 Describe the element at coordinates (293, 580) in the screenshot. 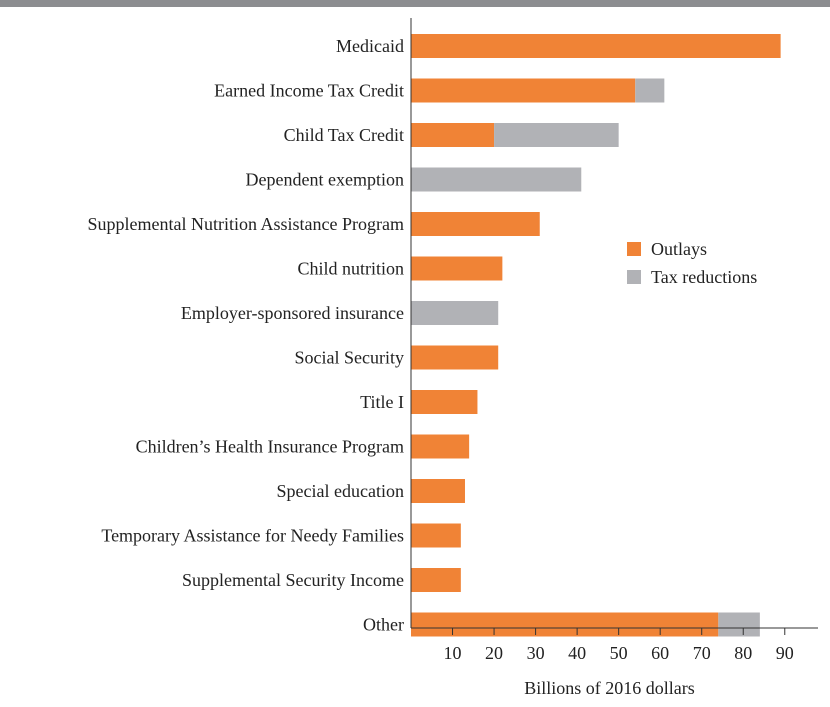

I see `category-label-supplemental-security-income: Supplemental Security Income` at that location.